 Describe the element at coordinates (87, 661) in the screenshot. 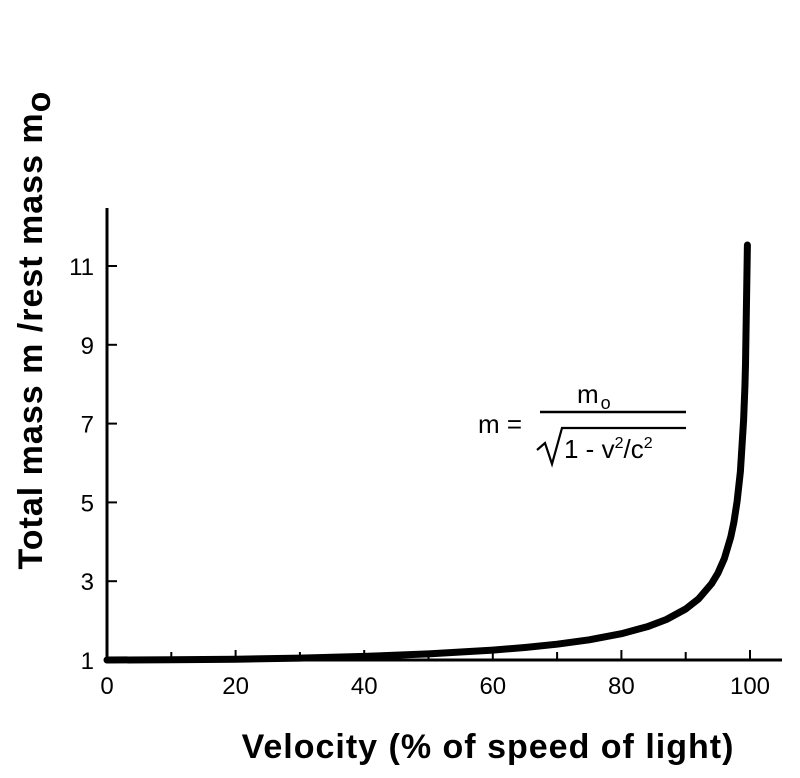

I see `y-tick-label-1: 1` at that location.